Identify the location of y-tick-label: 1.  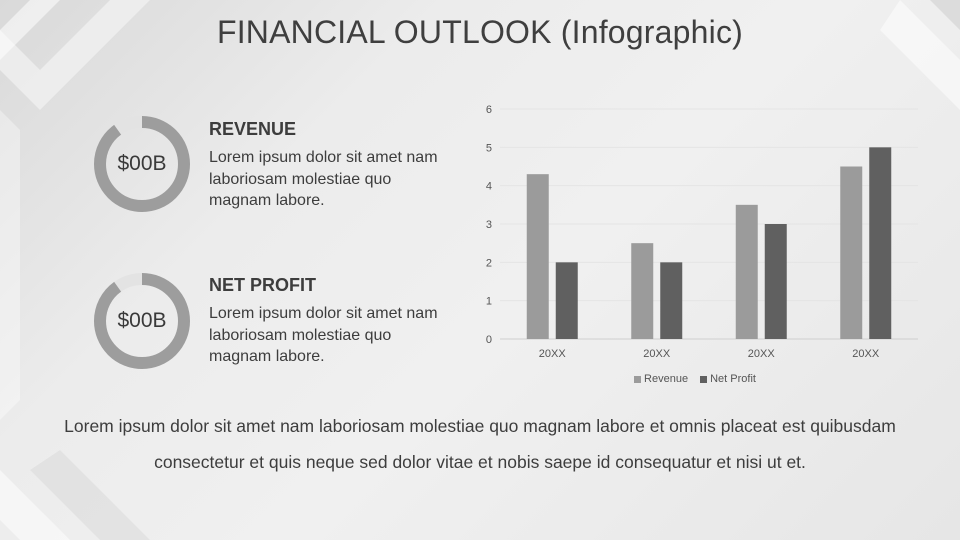
(489, 302).